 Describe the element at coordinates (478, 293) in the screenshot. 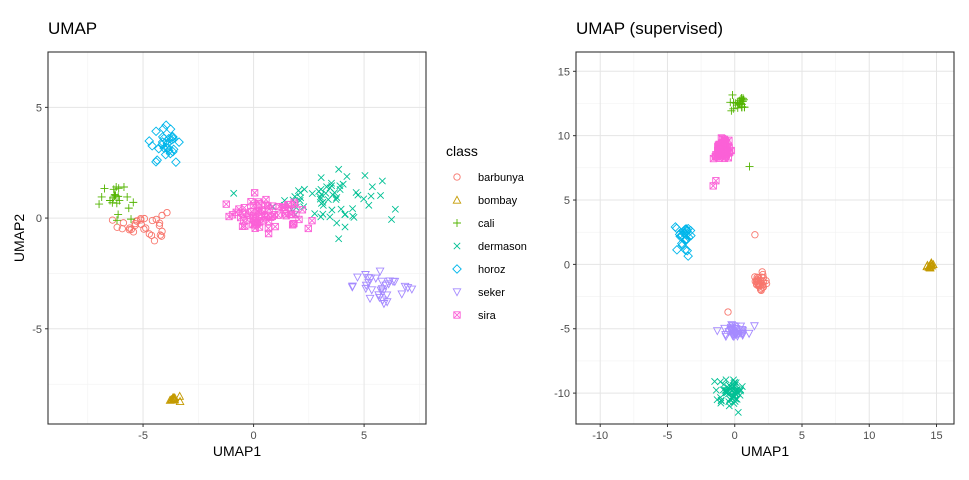

I see `legend-item-seker: seker` at that location.